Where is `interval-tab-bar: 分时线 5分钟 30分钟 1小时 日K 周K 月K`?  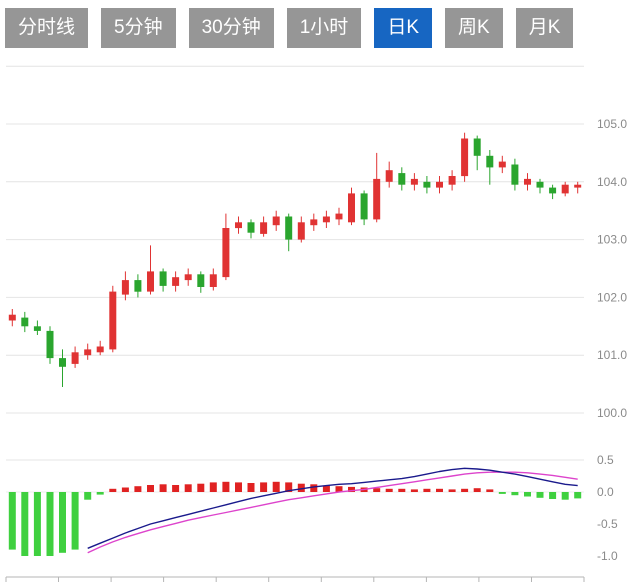 interval-tab-bar: 分时线 5分钟 30分钟 1小时 日K 周K 月K is located at coordinates (316, 24).